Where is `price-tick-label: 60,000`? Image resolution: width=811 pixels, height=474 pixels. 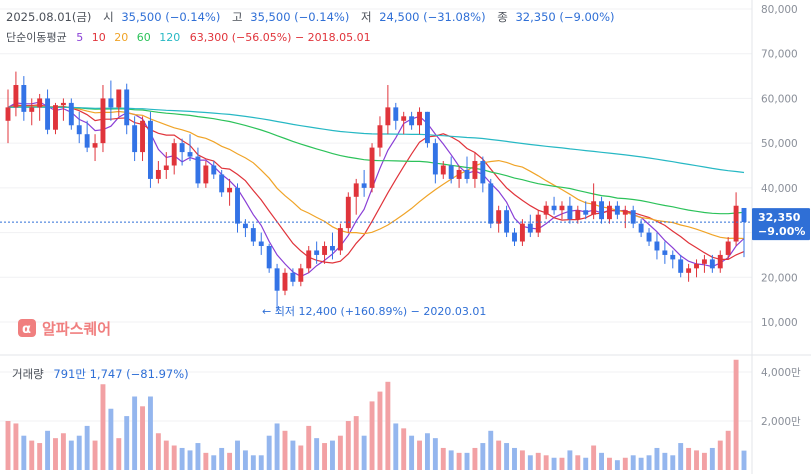 price-tick-label: 60,000 is located at coordinates (779, 99).